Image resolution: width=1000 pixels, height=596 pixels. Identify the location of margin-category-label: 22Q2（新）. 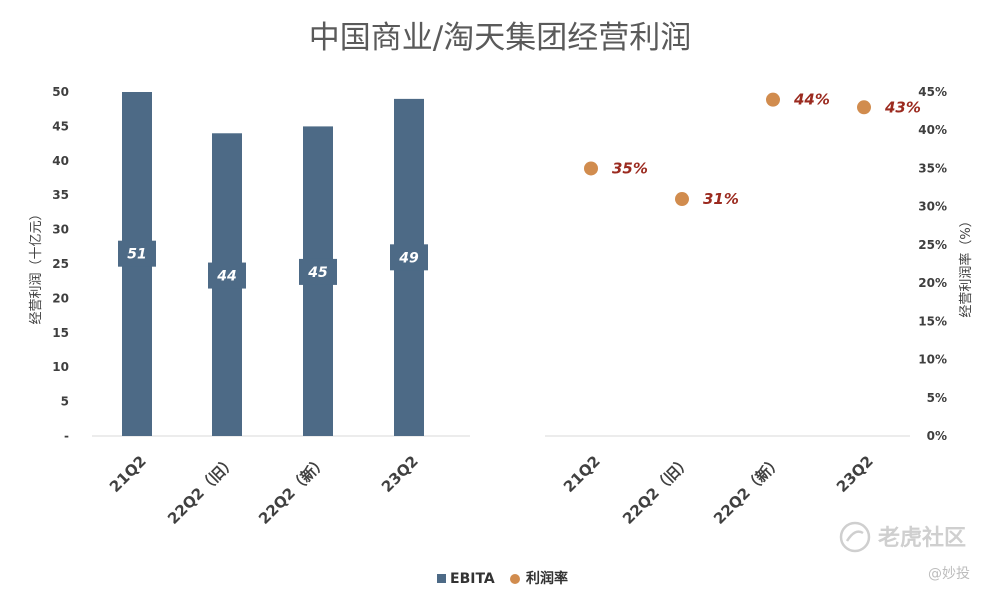
(748, 490).